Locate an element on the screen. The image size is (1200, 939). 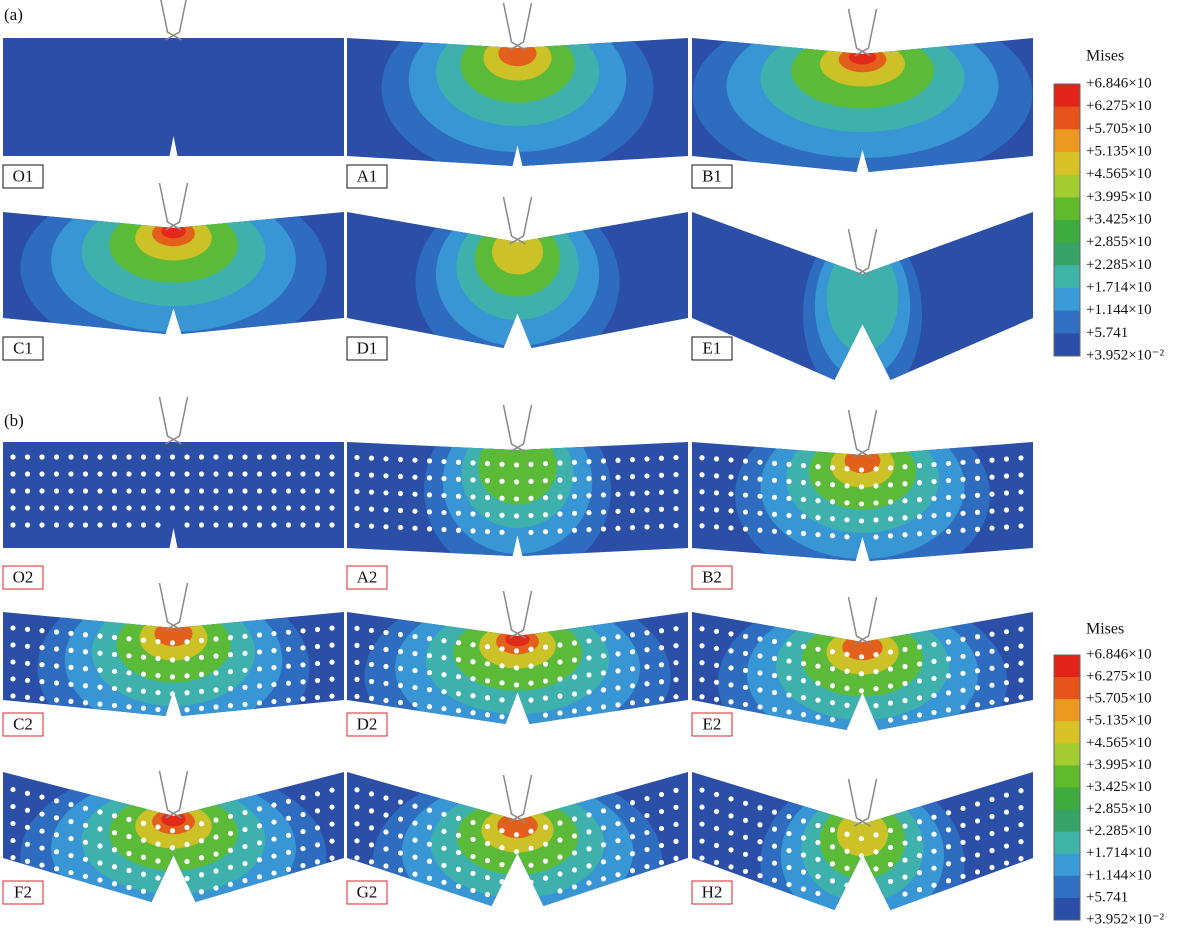
indenter is located at coordinates (517, 26).